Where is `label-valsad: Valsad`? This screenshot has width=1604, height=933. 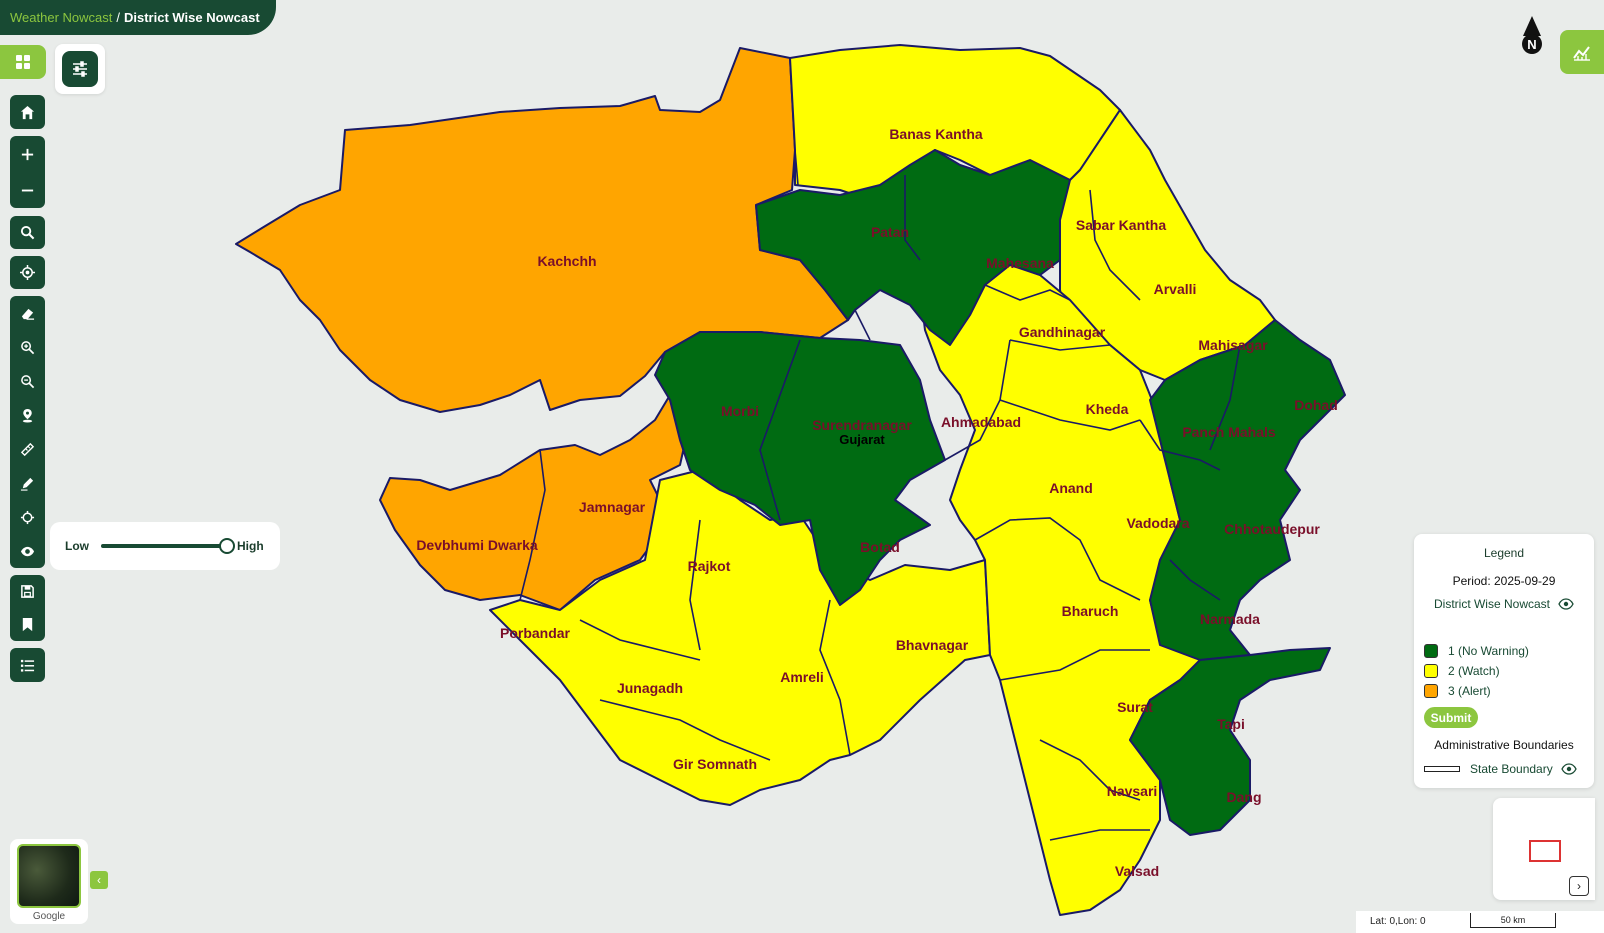
label-valsad: Valsad is located at coordinates (1137, 871).